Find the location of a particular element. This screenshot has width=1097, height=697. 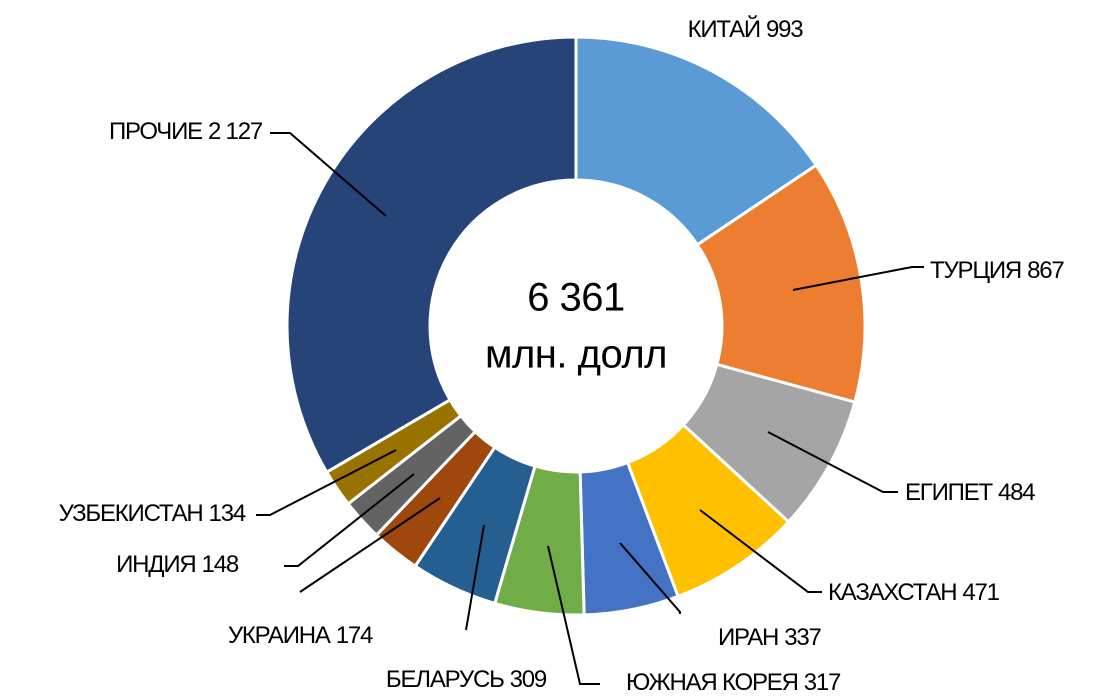

category-name: КИТАЙ is located at coordinates (724, 29).